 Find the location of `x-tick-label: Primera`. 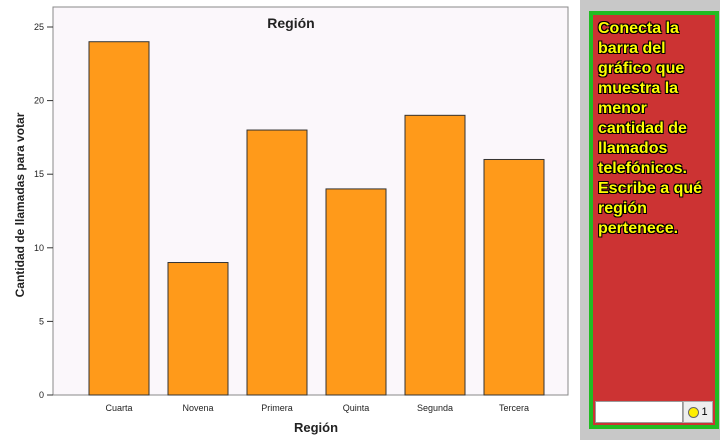

x-tick-label: Primera is located at coordinates (277, 408).